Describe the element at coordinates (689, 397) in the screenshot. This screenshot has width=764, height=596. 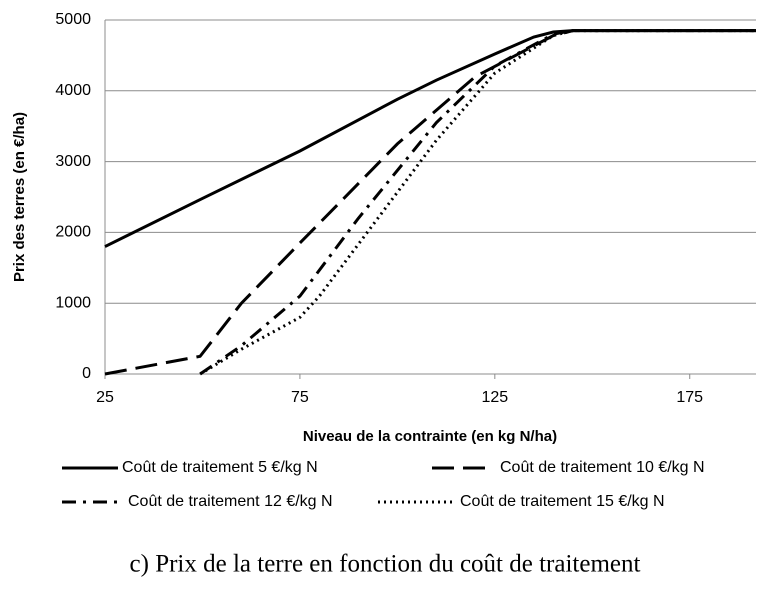
I see `x-tick-label: 175` at that location.